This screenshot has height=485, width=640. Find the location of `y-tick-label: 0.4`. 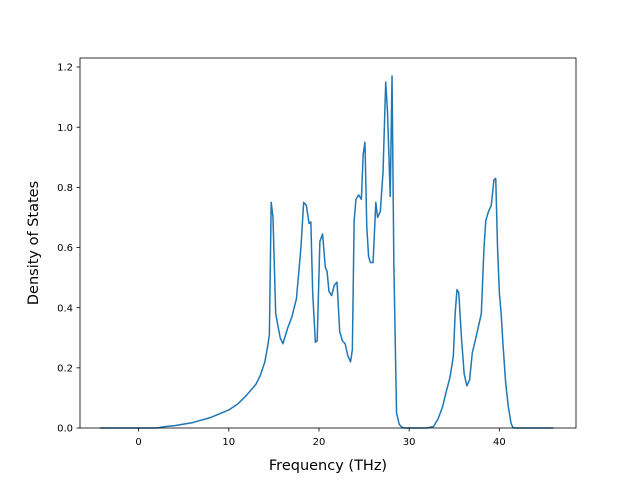

y-tick-label: 0.4 is located at coordinates (65, 308).